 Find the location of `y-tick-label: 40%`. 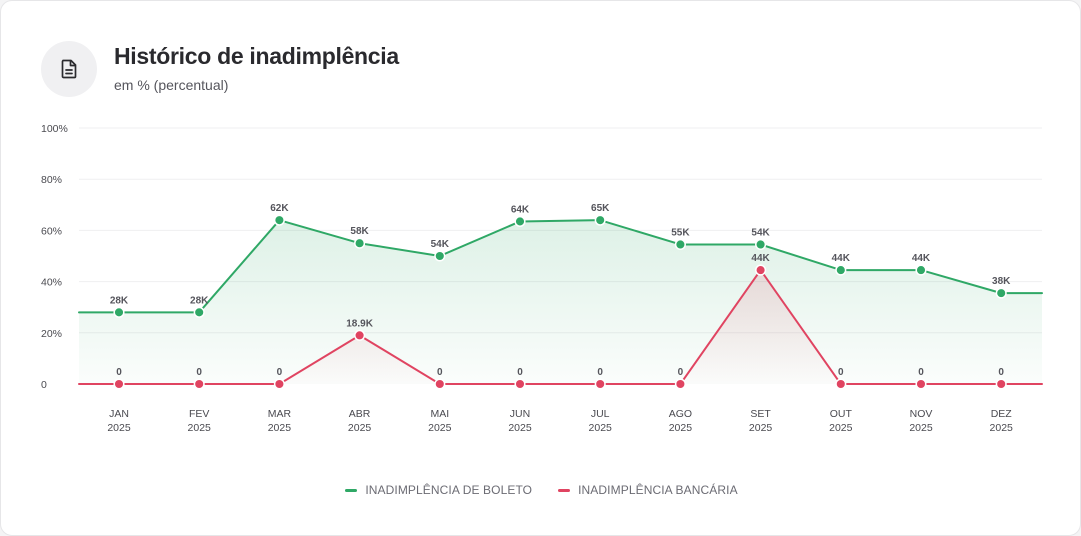

y-tick-label: 40% is located at coordinates (51, 283).